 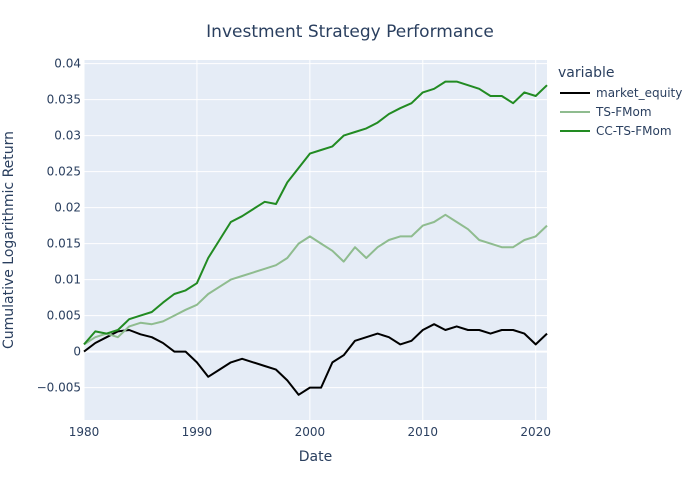 What do you see at coordinates (67, 280) in the screenshot?
I see `y-tick-label: 0.01` at bounding box center [67, 280].